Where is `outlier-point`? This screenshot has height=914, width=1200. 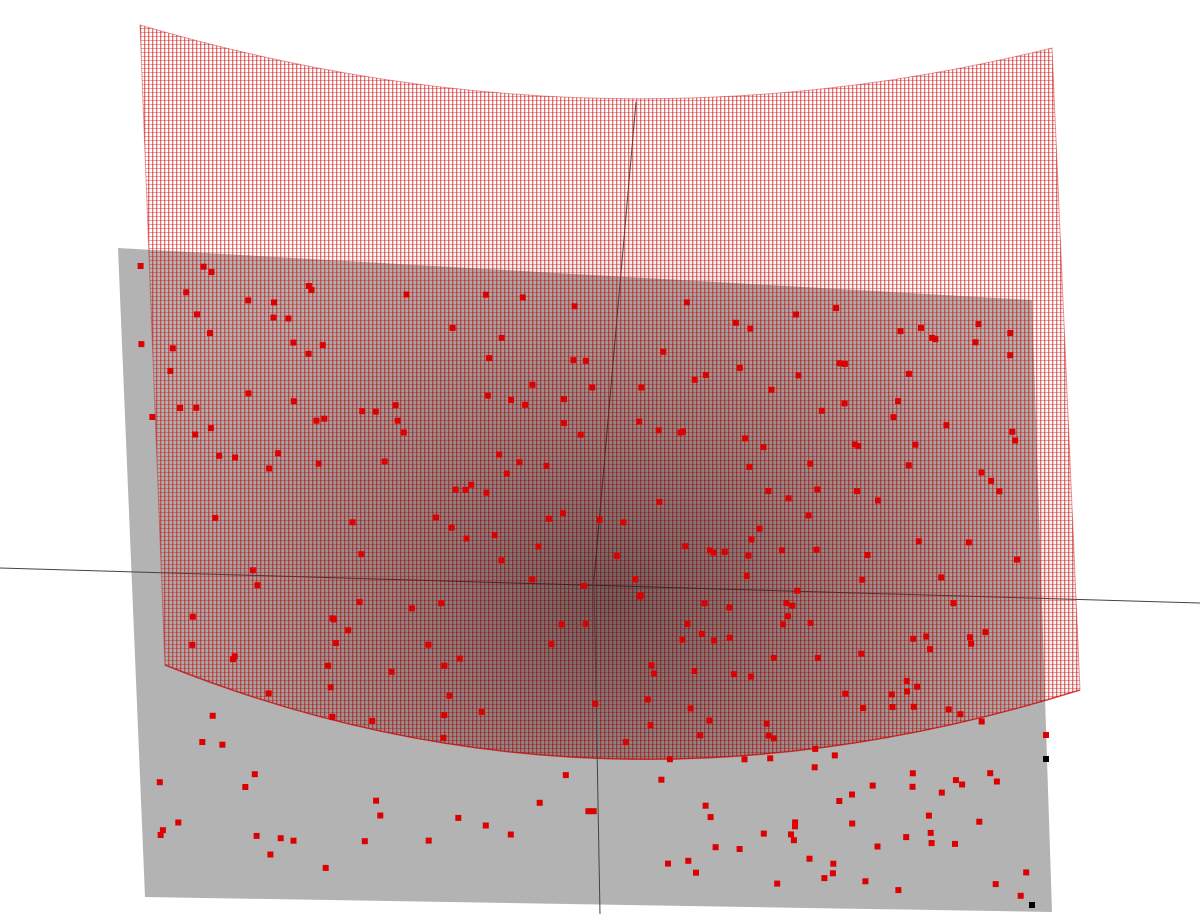
outlier-point is located at coordinates (1046, 735).